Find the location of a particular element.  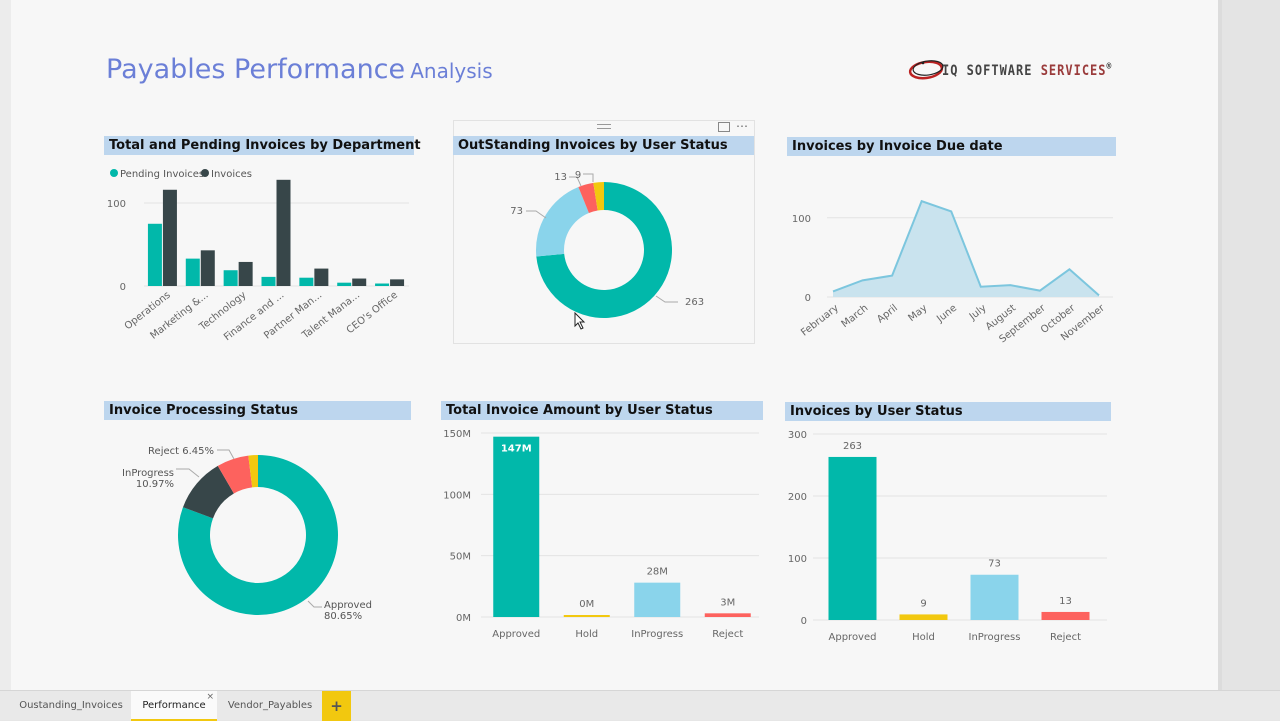

y-tick-label: 50M is located at coordinates (460, 557).